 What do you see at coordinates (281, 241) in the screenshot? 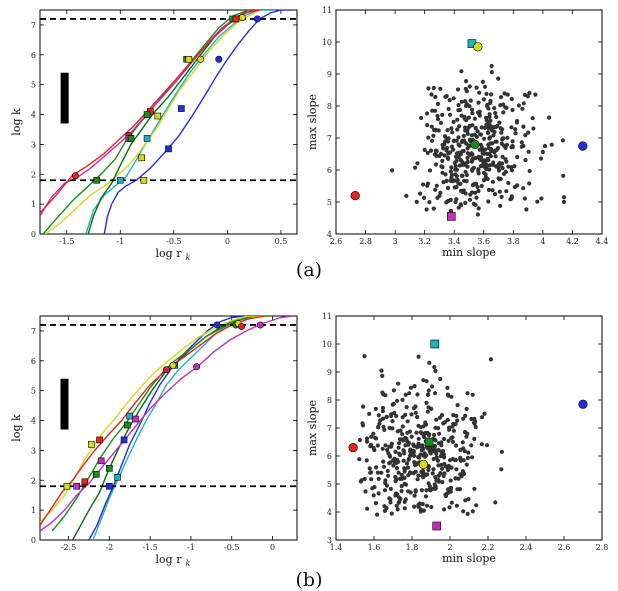
I see `x-tick-label: 0.5` at bounding box center [281, 241].